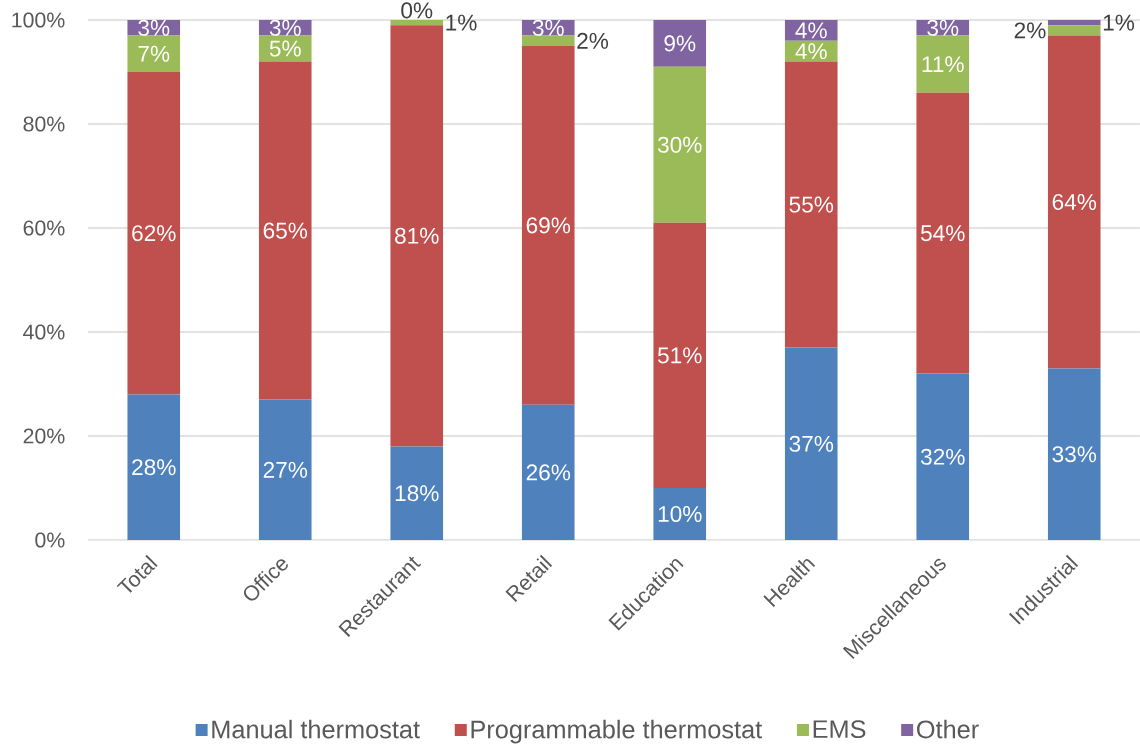 Image resolution: width=1140 pixels, height=744 pixels. I want to click on legend-label: Programmable thermostat, so click(617, 731).